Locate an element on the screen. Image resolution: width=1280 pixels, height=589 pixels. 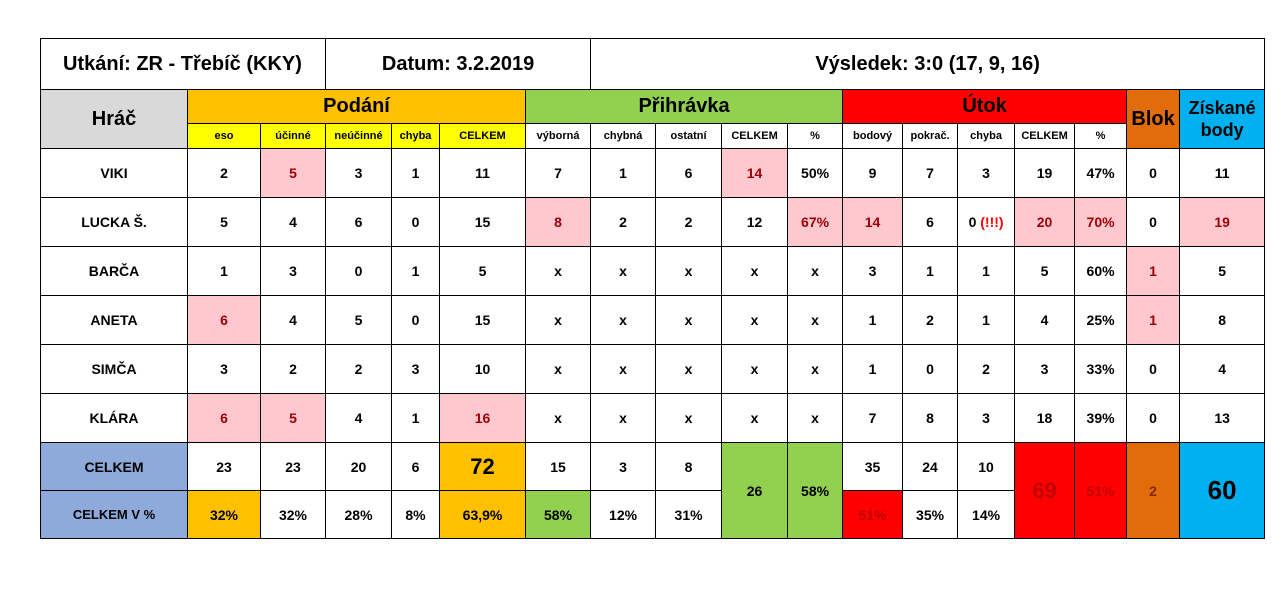
pass-group-header: Přihrávka is located at coordinates (684, 106).